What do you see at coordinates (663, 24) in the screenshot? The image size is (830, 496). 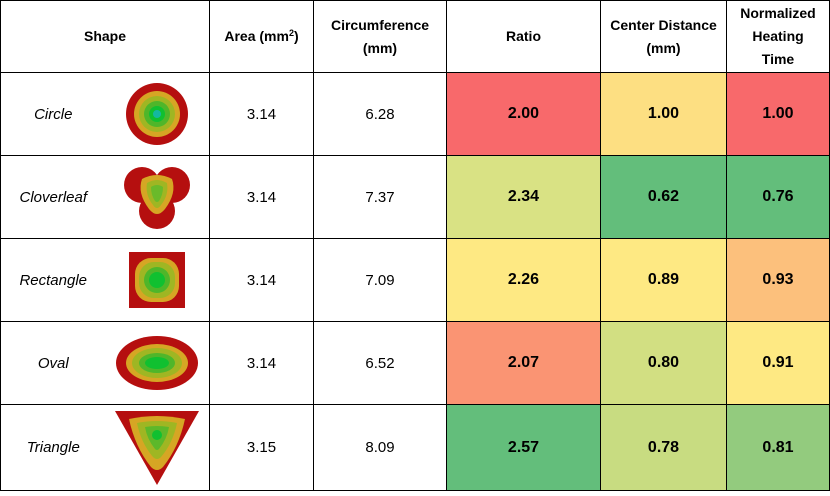 I see `header-center-distance-line1: Center Distance` at bounding box center [663, 24].